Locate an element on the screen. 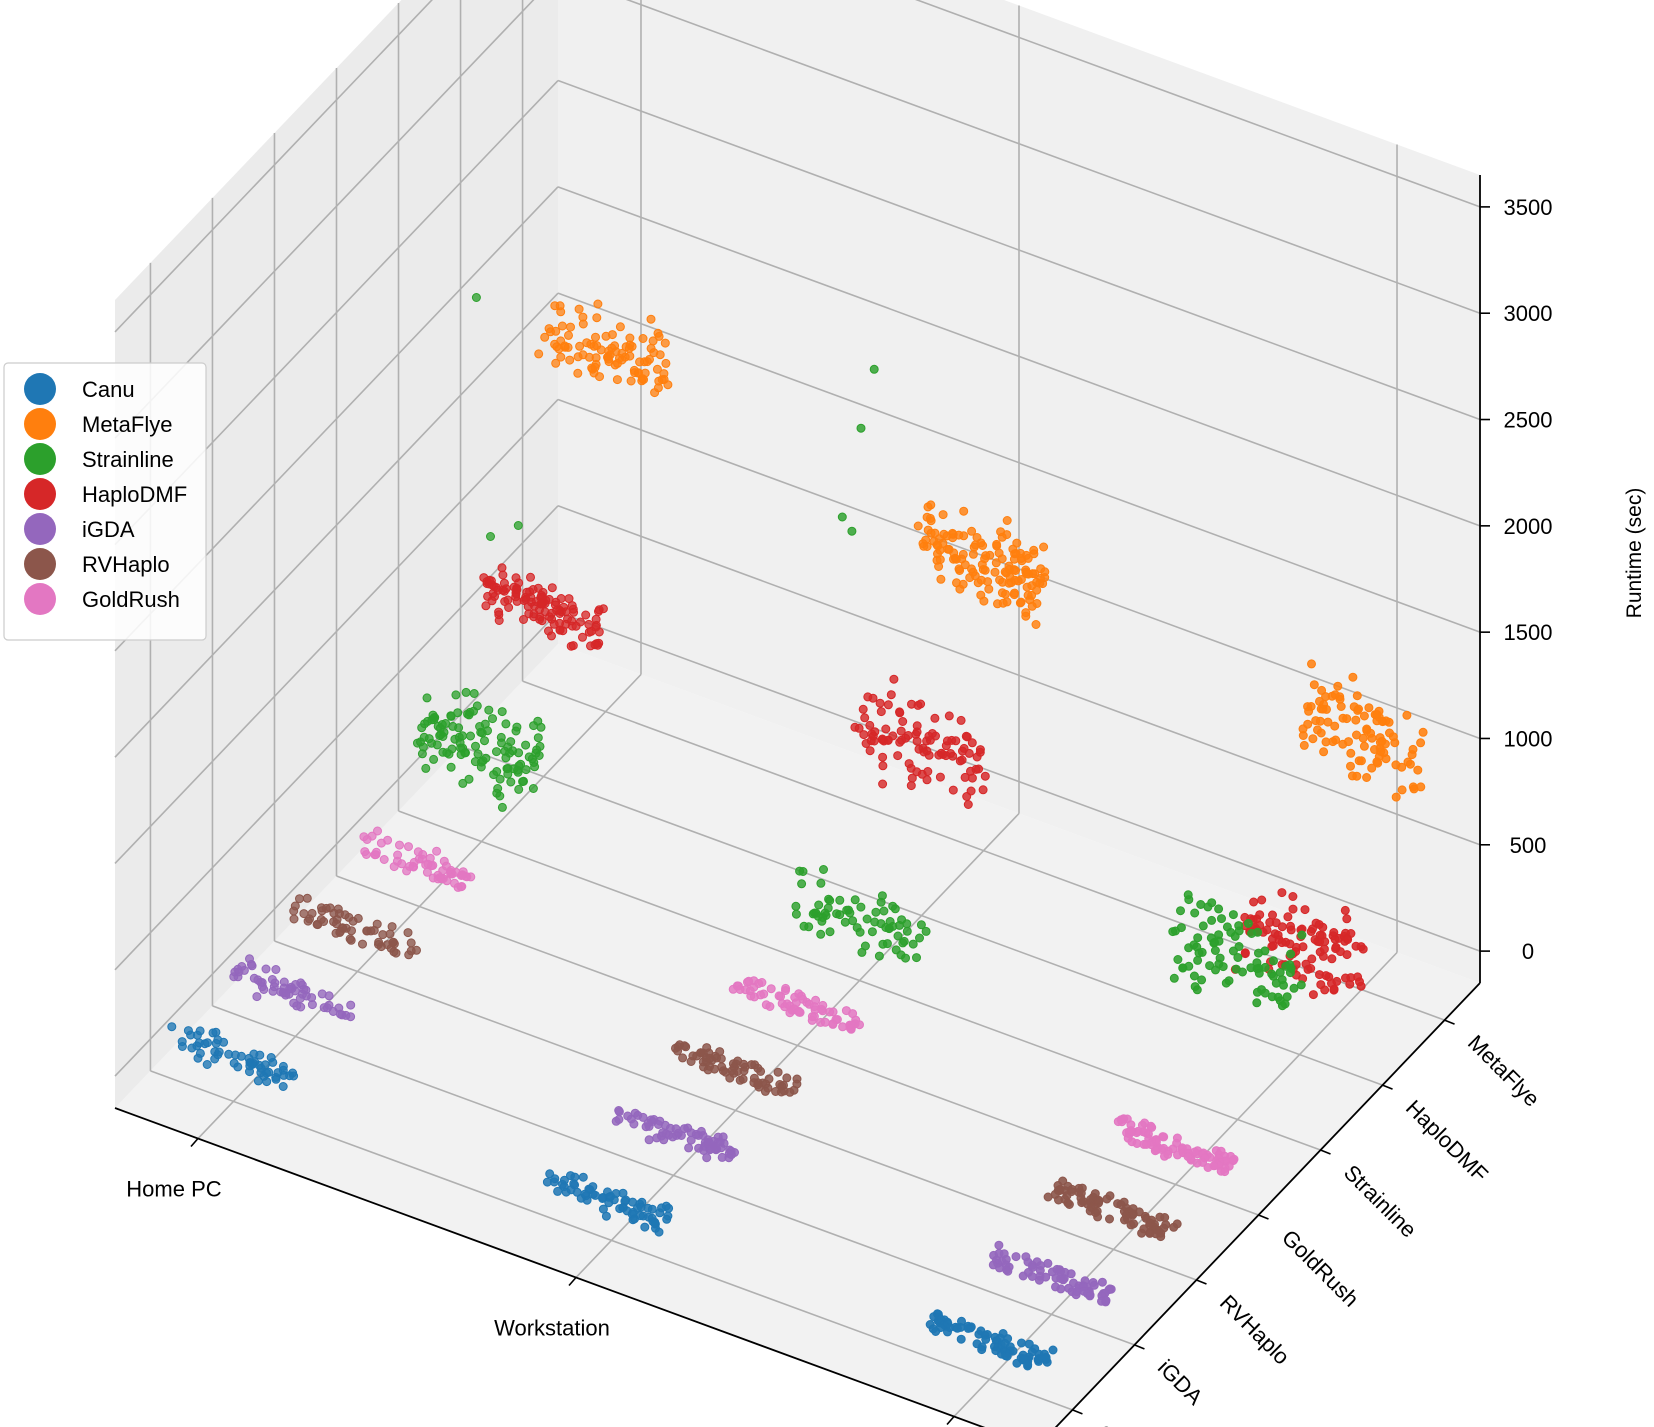  x-tick-mark is located at coordinates (950, 1420).